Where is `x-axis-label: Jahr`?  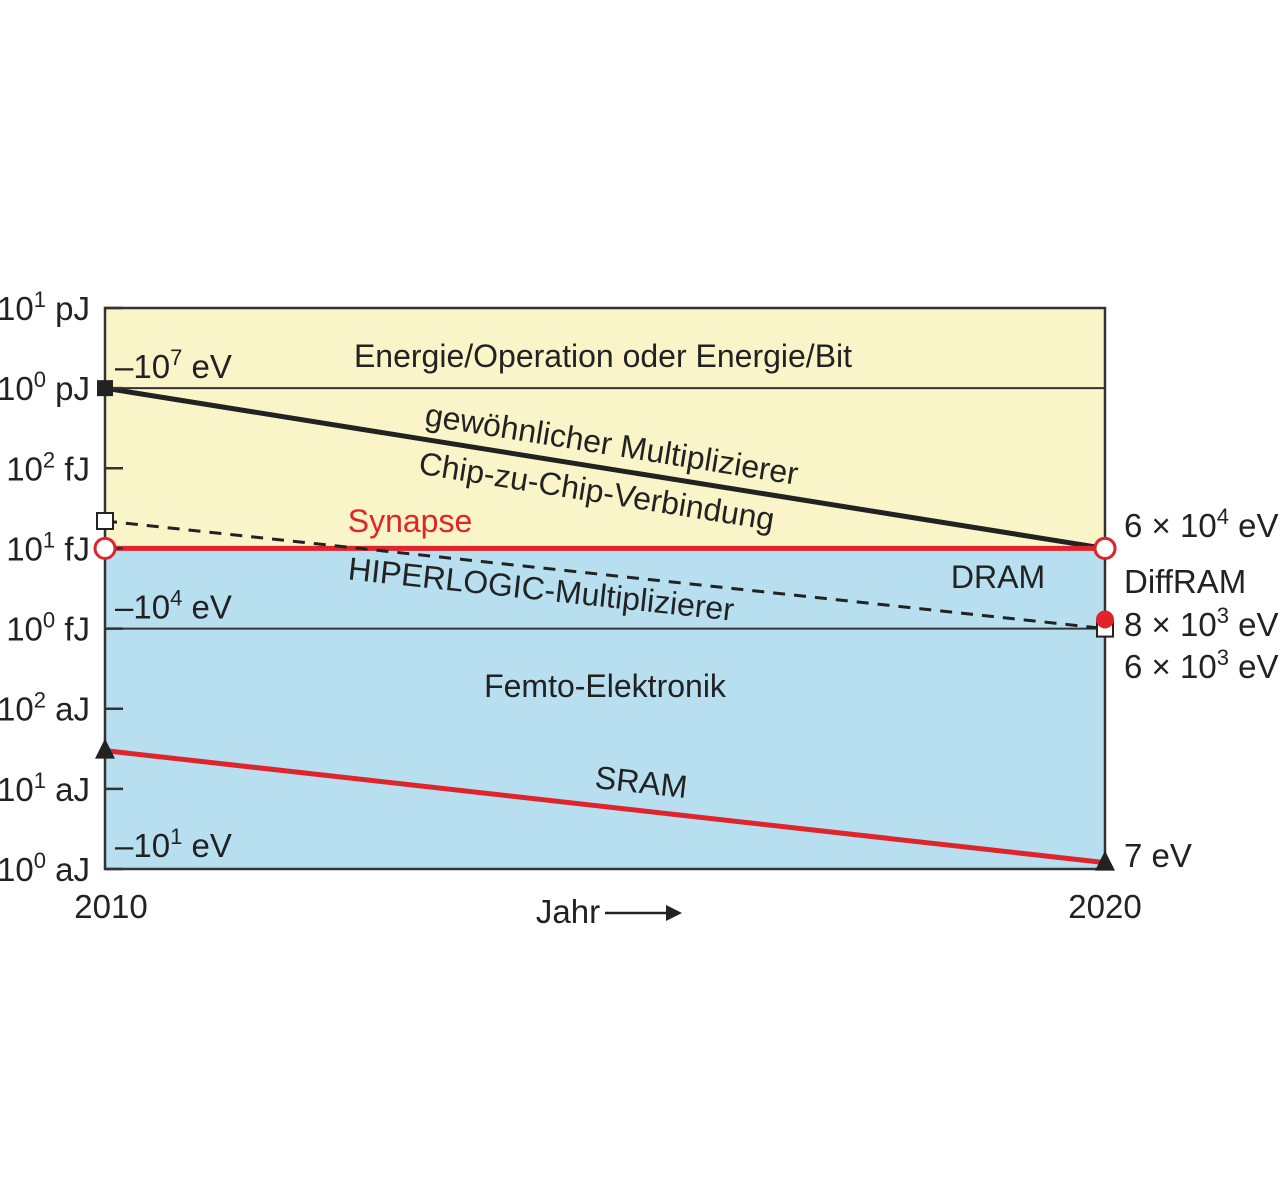 x-axis-label: Jahr is located at coordinates (568, 911).